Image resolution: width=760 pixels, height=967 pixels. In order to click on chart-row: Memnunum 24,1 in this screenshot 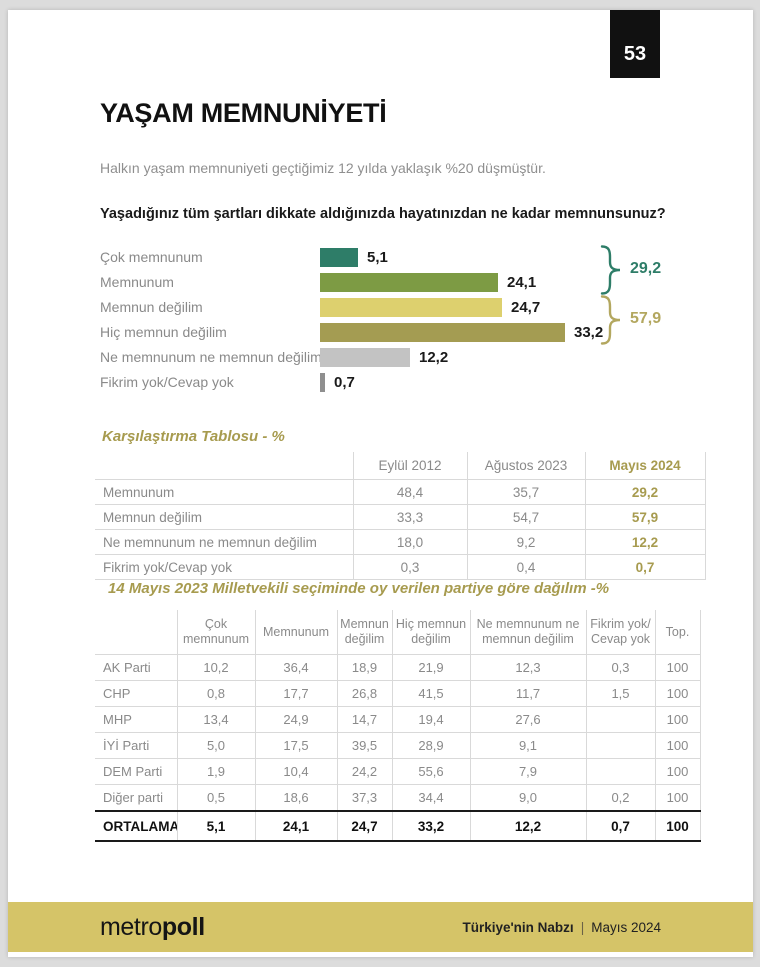, I will do `click(380, 282)`.